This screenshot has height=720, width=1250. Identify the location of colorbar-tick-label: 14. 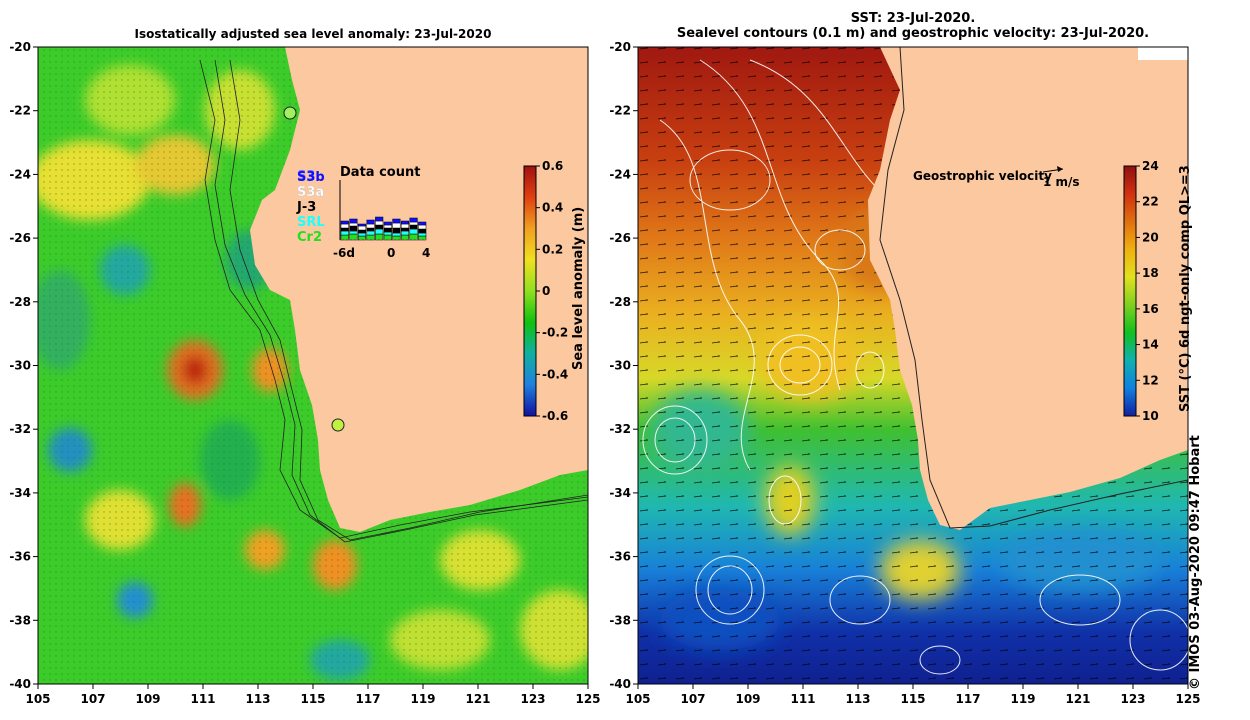
(1150, 345).